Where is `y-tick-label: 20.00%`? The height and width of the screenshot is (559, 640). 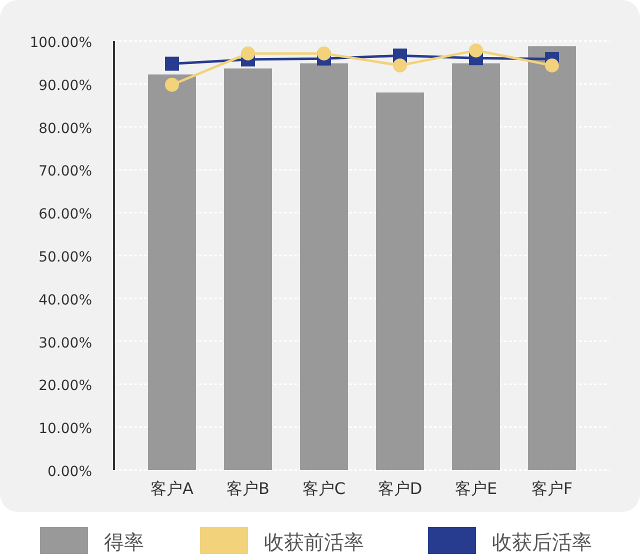
y-tick-label: 20.00% is located at coordinates (65, 386).